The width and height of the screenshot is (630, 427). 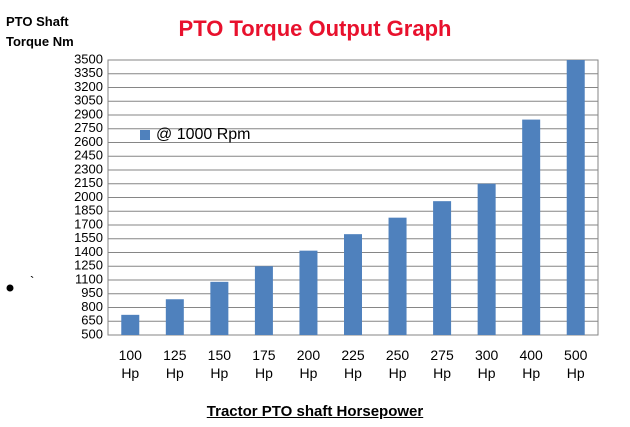 I want to click on x-tick-label: 225 Hp, so click(x=353, y=364).